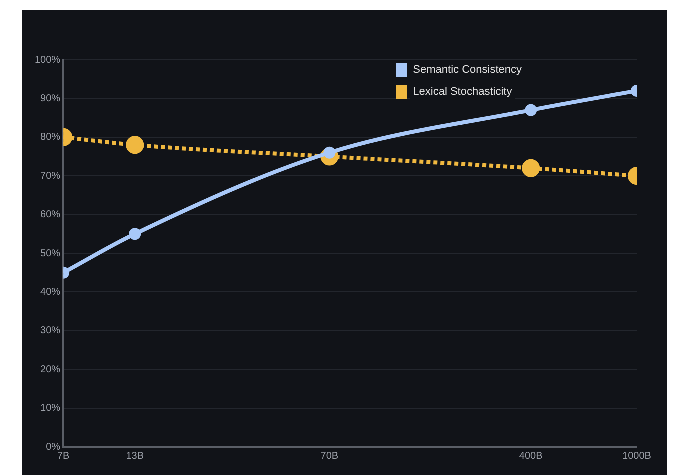  What do you see at coordinates (50, 254) in the screenshot?
I see `y-tick-label: 50%` at bounding box center [50, 254].